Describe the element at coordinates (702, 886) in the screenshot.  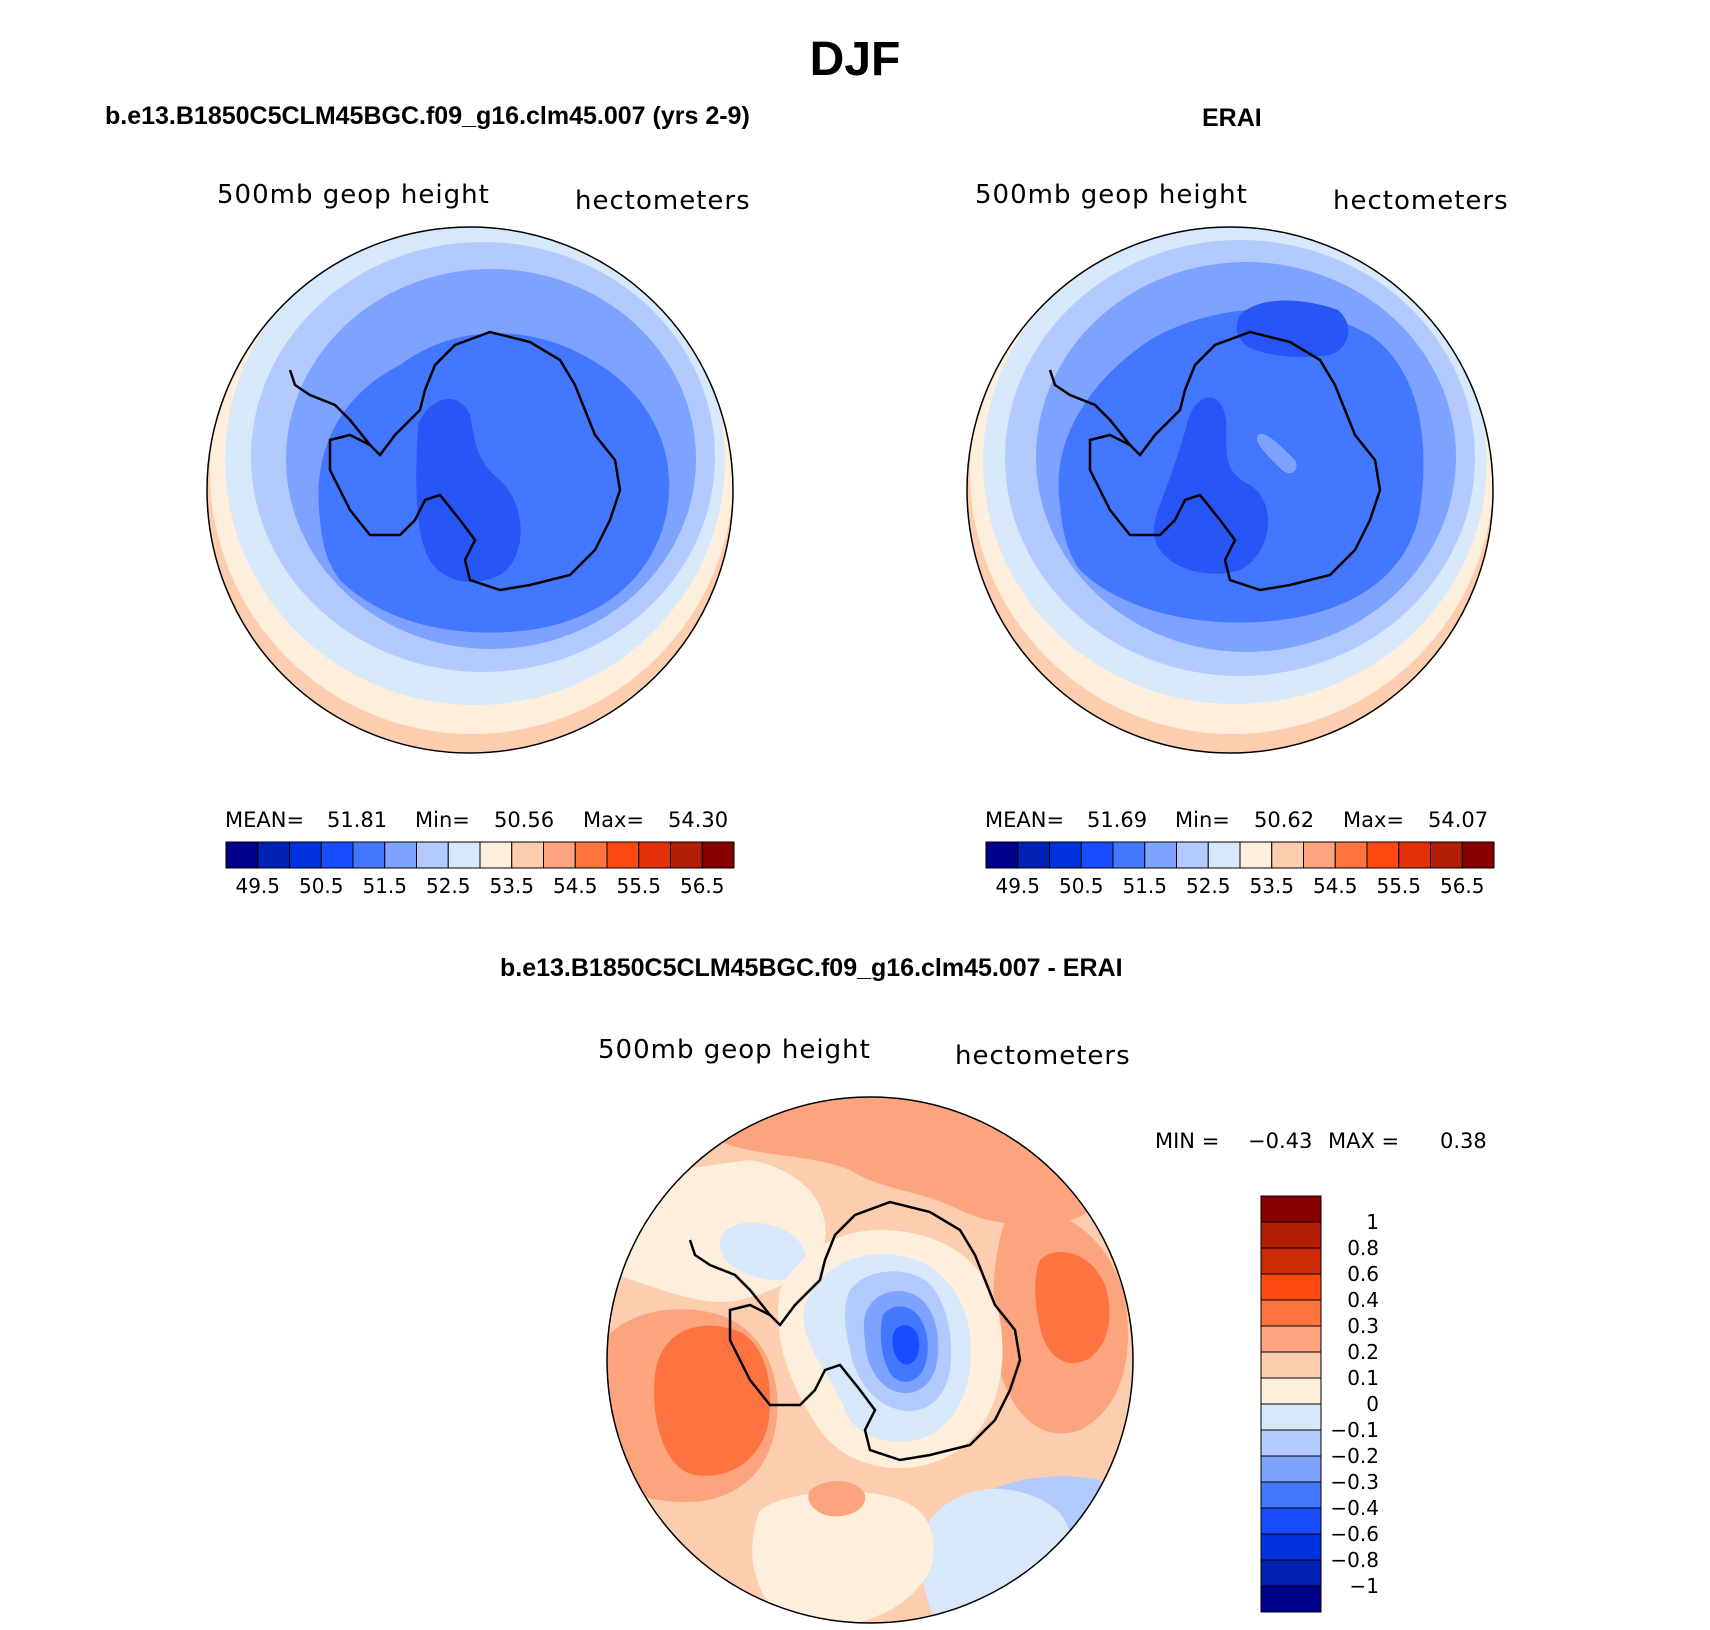
I see `panel-1-colorbar-tick-label-7: 56.5` at that location.